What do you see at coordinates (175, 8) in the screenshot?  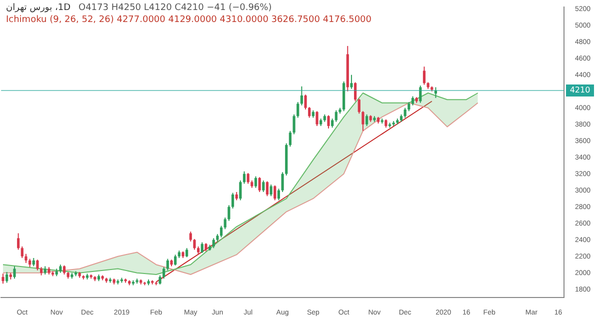 I see `chart-subtitle: O4173 H4250 L4120 C4210 −41 (−0.96%)` at bounding box center [175, 8].